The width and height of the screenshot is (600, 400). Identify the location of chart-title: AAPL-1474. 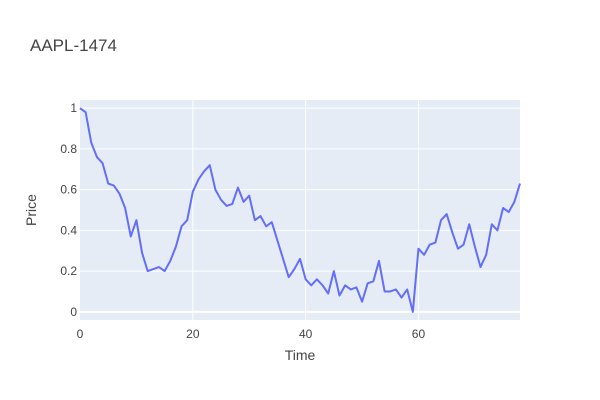
(73, 45).